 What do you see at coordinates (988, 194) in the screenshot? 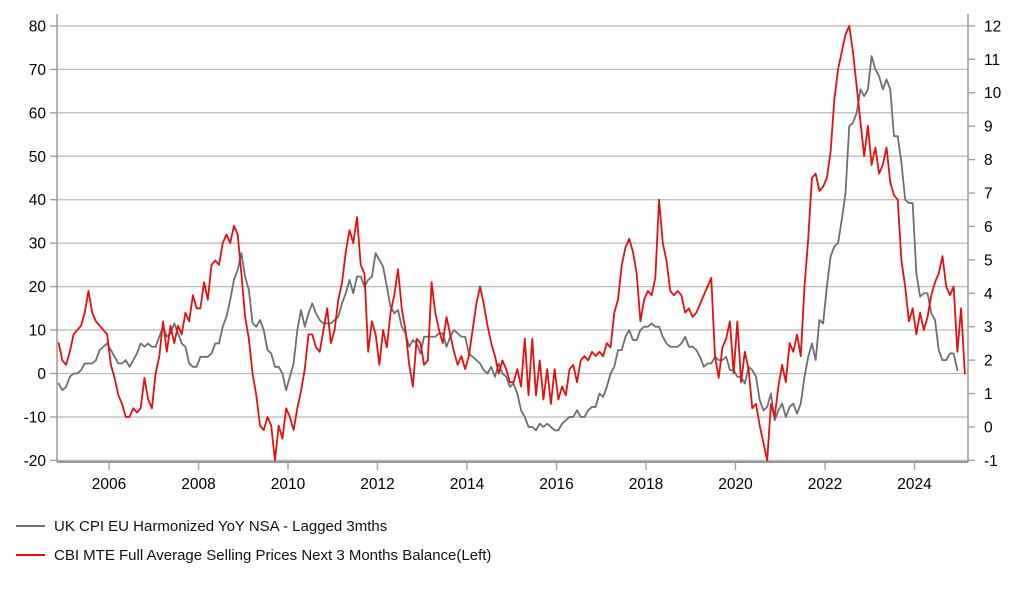
I see `svg-text: 7` at bounding box center [988, 194].